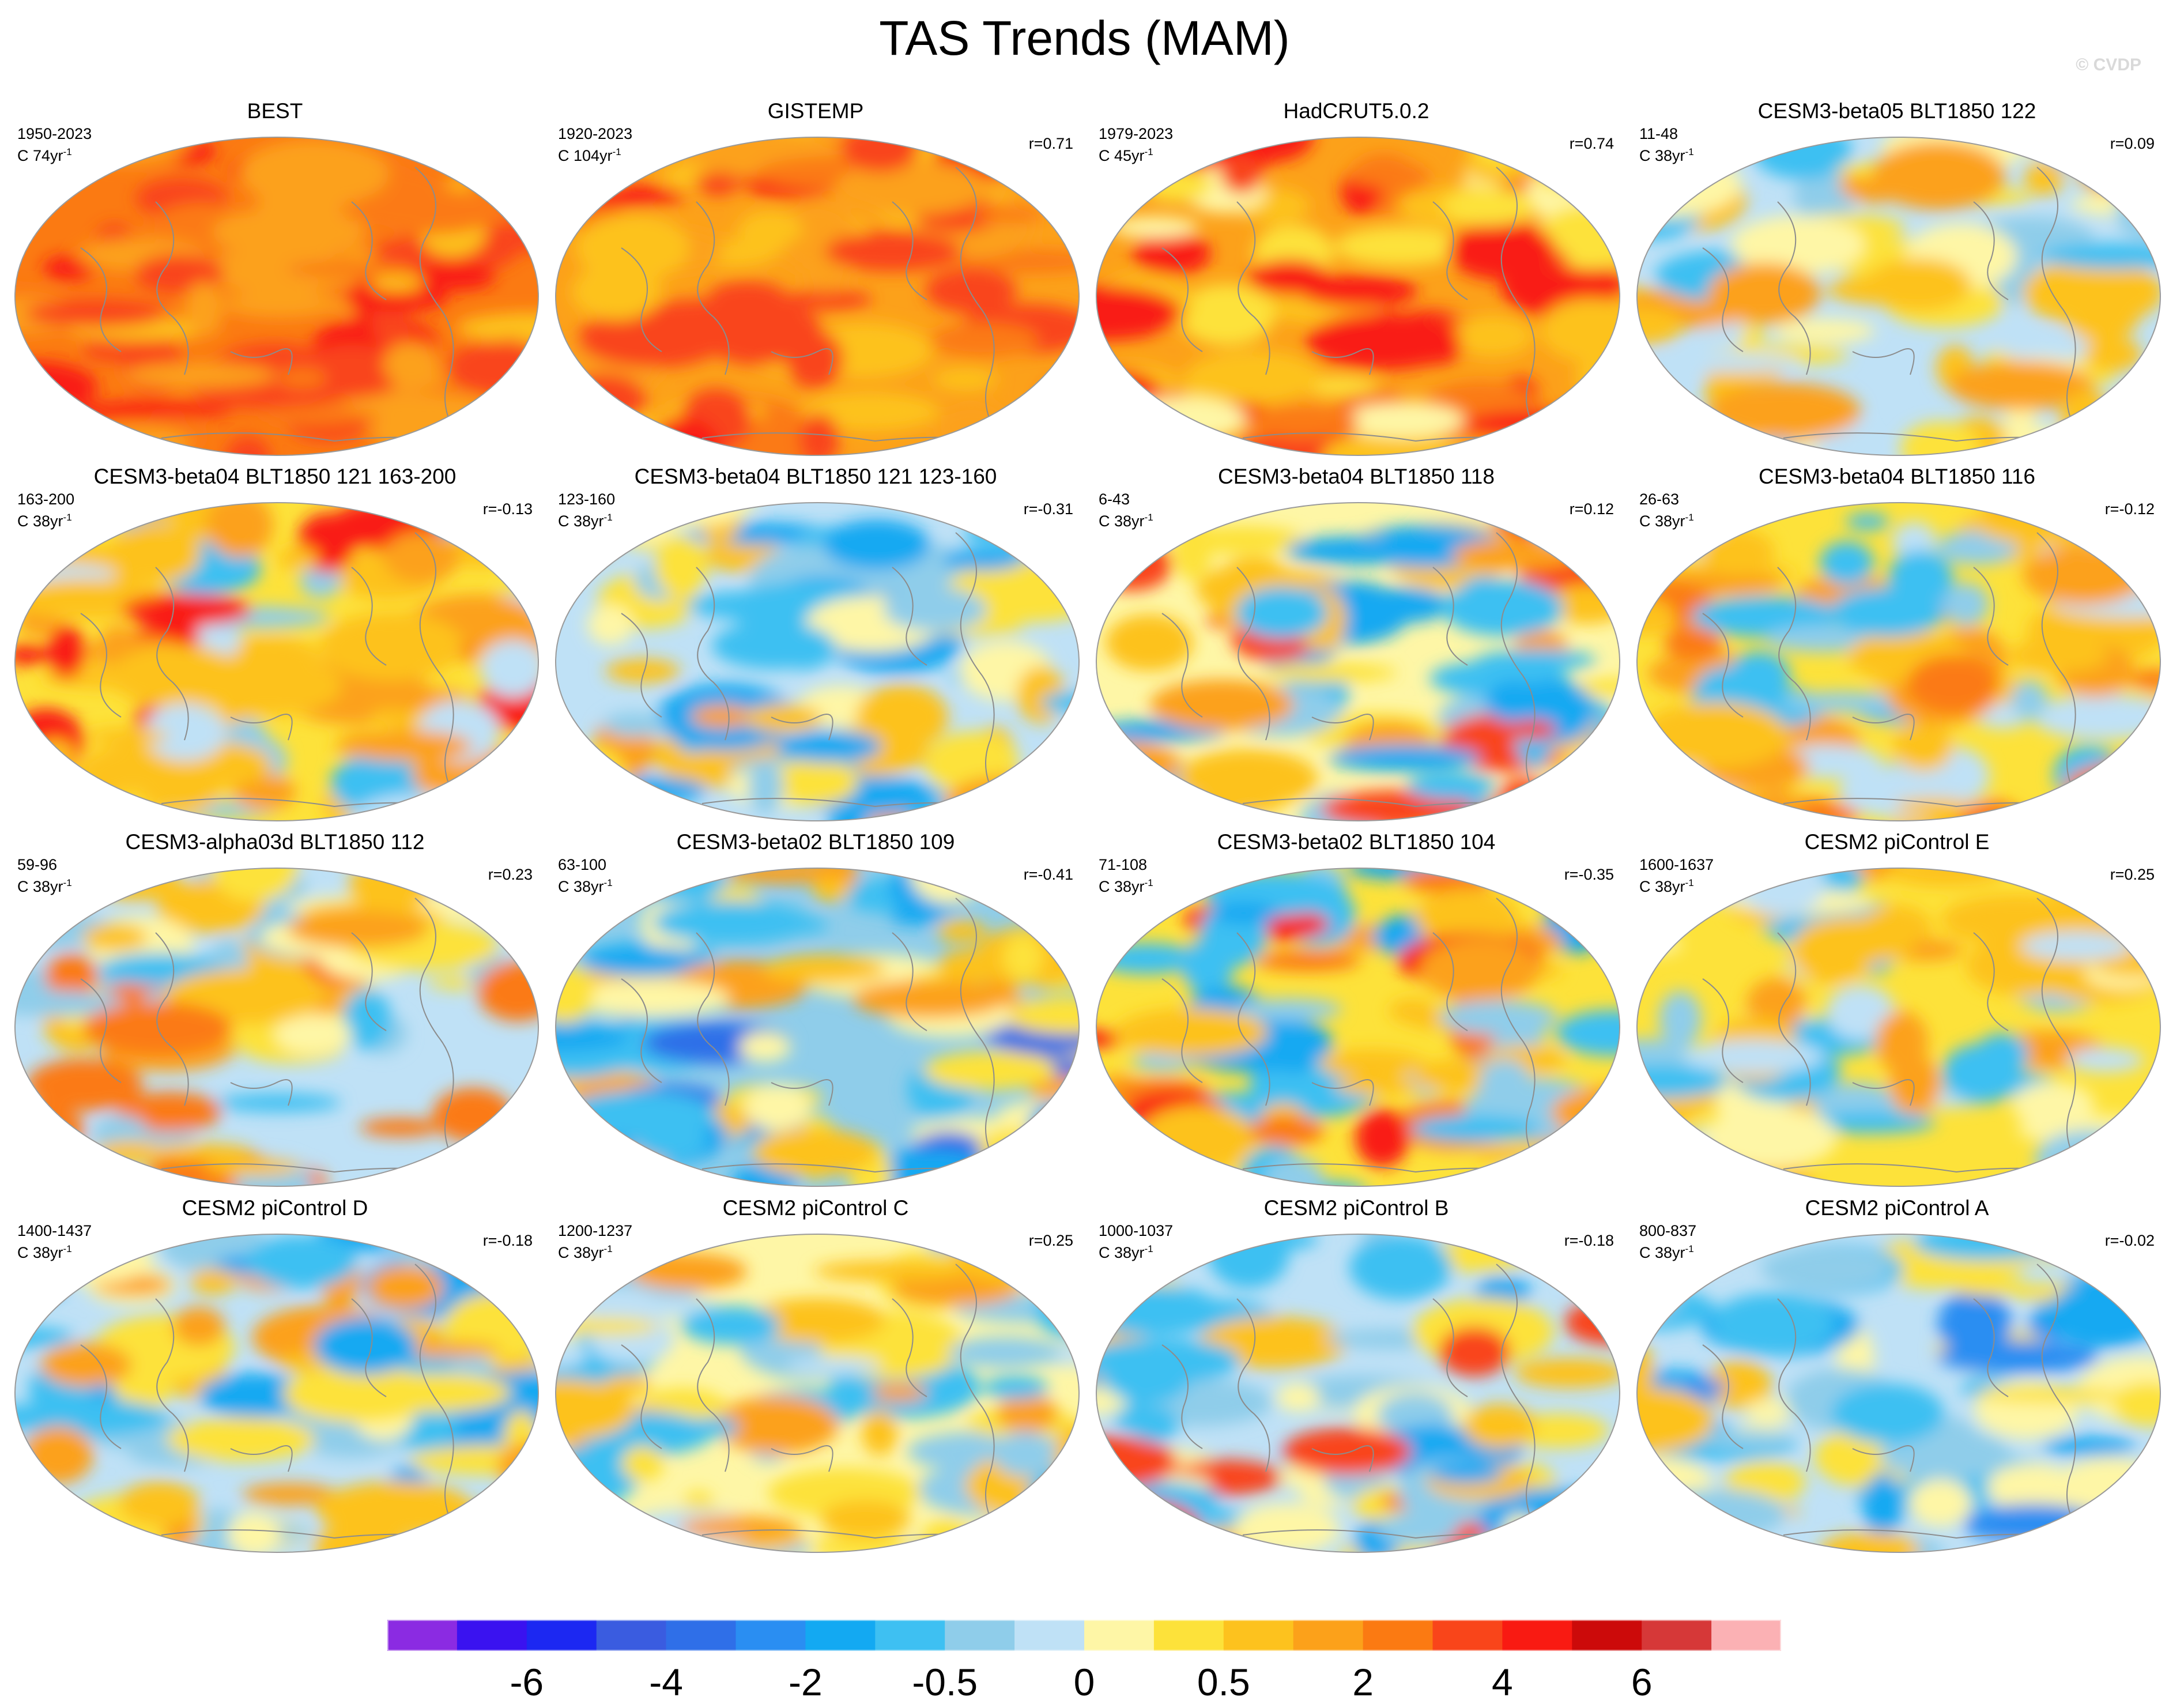 This screenshot has height=1708, width=2169. Describe the element at coordinates (1589, 1240) in the screenshot. I see `panel-correlation: r=-0.18` at that location.